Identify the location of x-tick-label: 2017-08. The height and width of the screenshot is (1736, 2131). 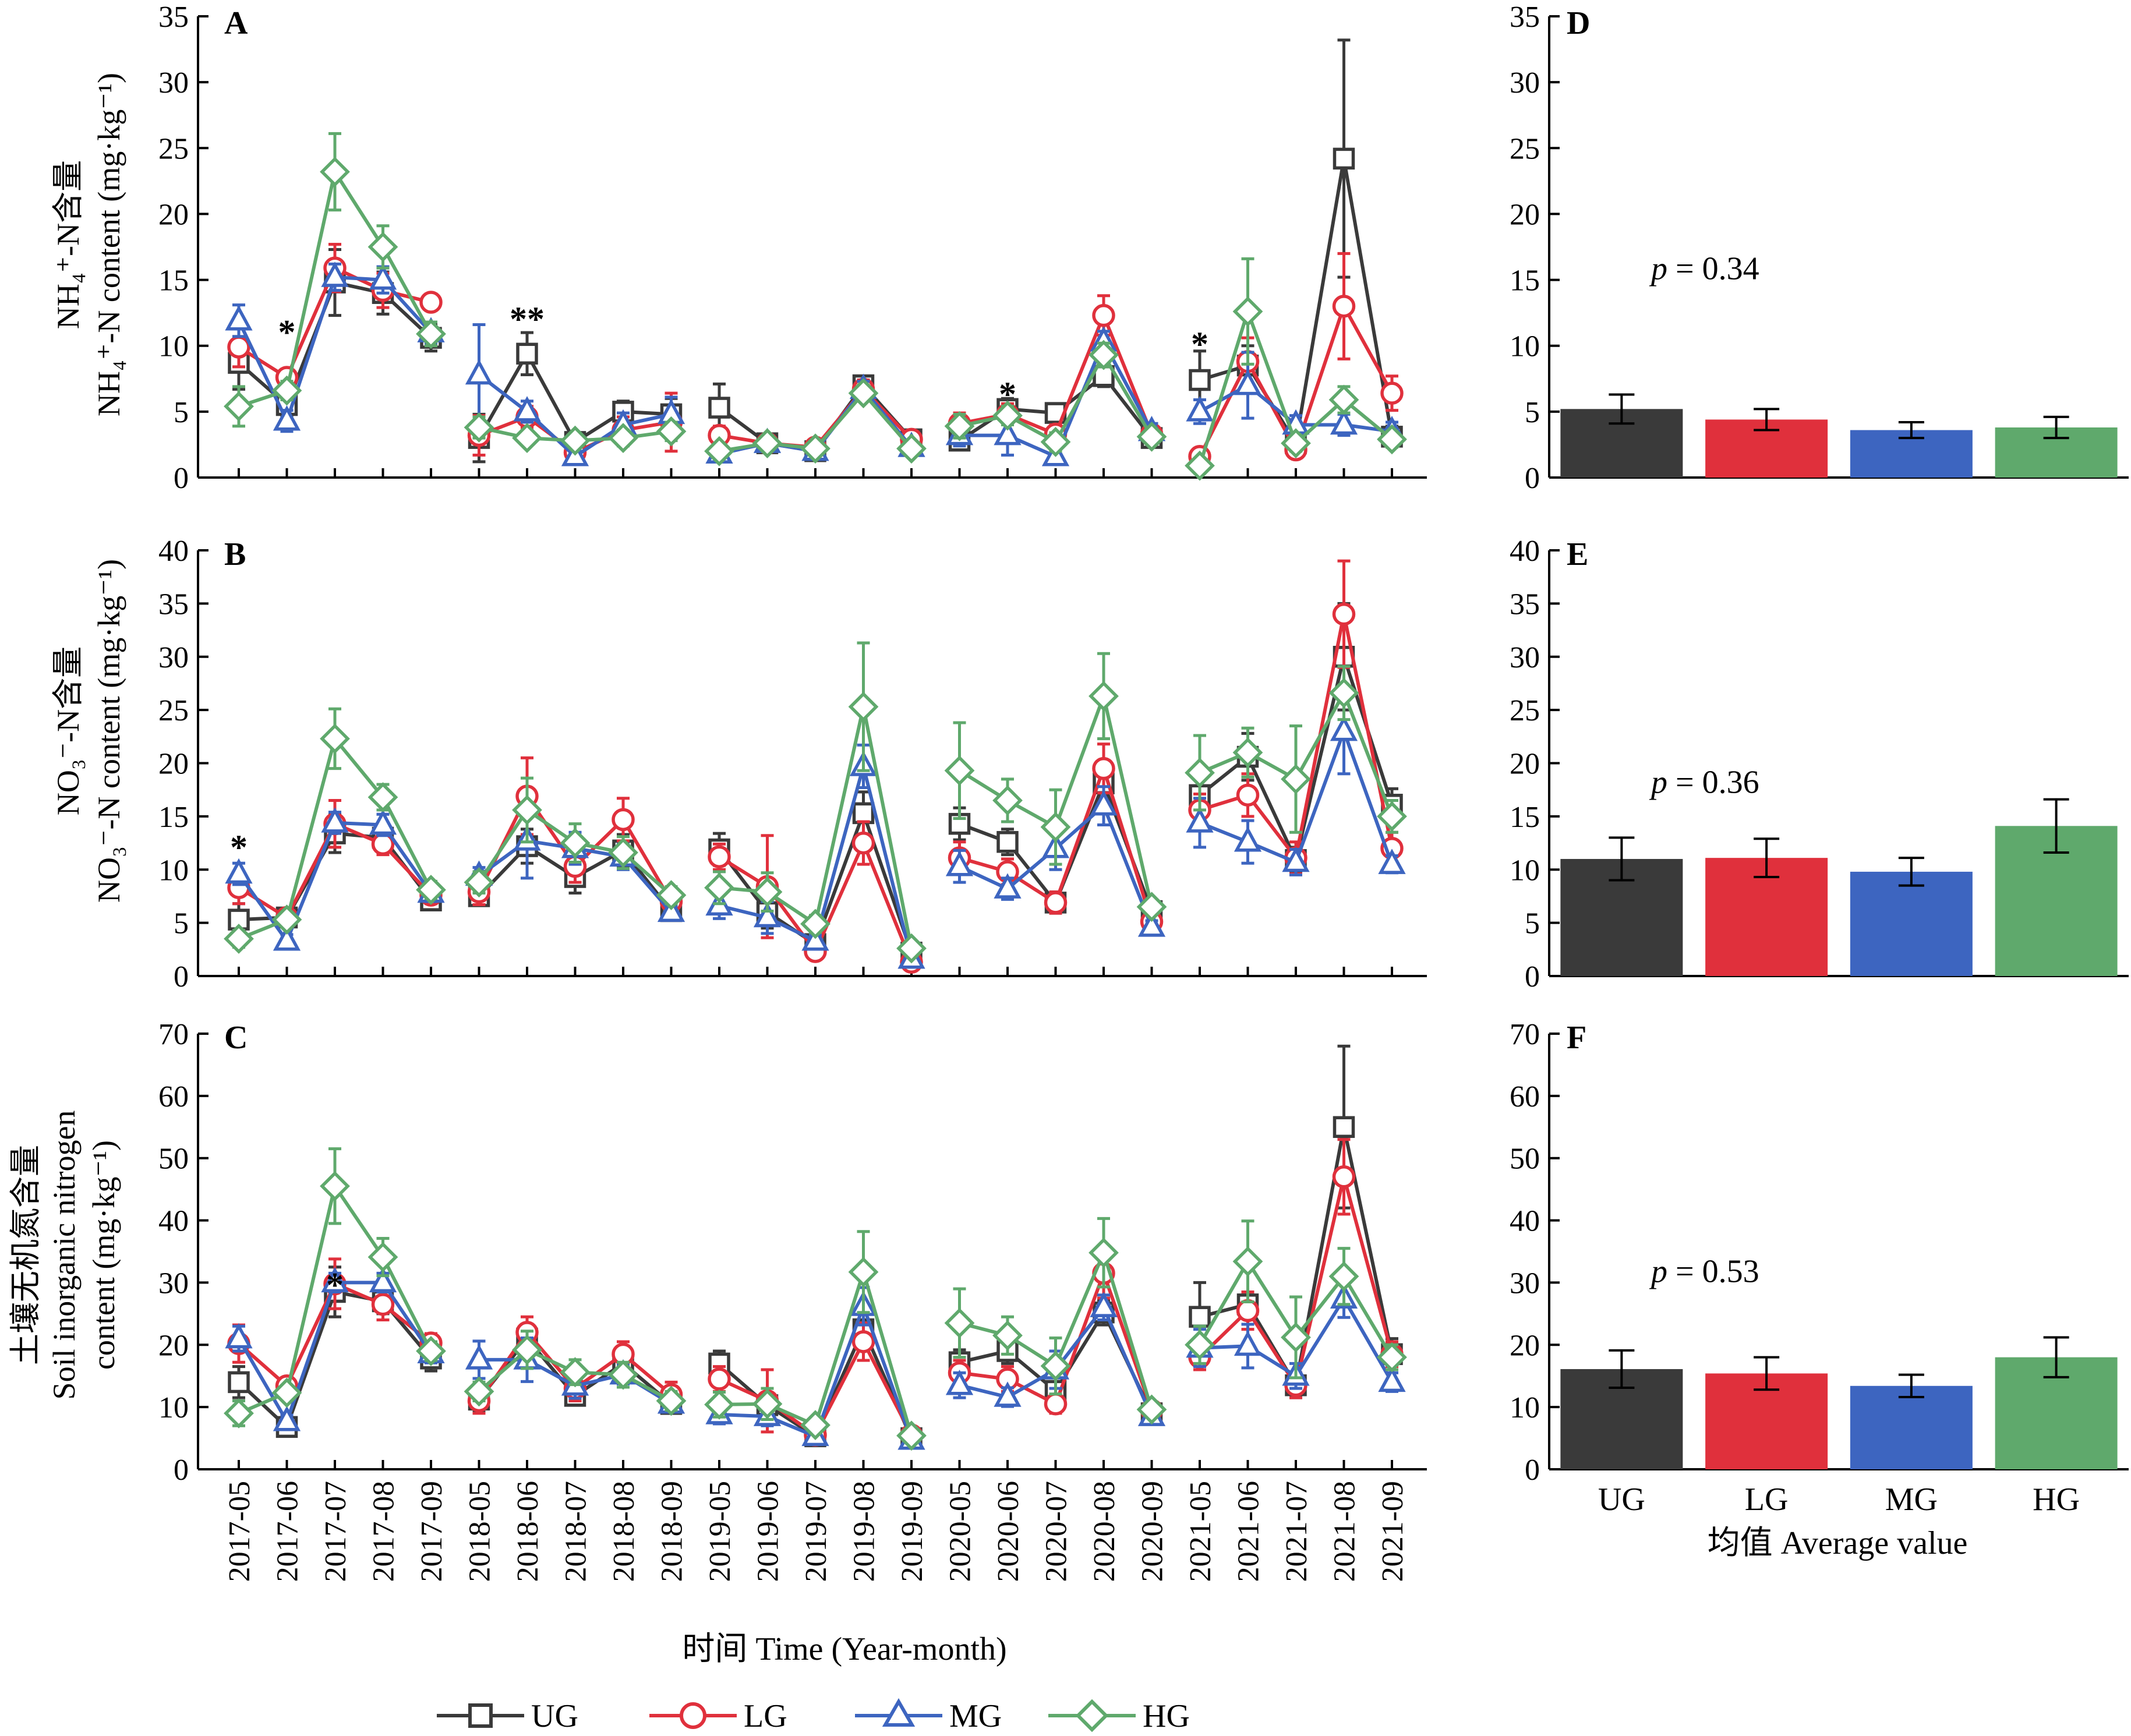
(384, 1532).